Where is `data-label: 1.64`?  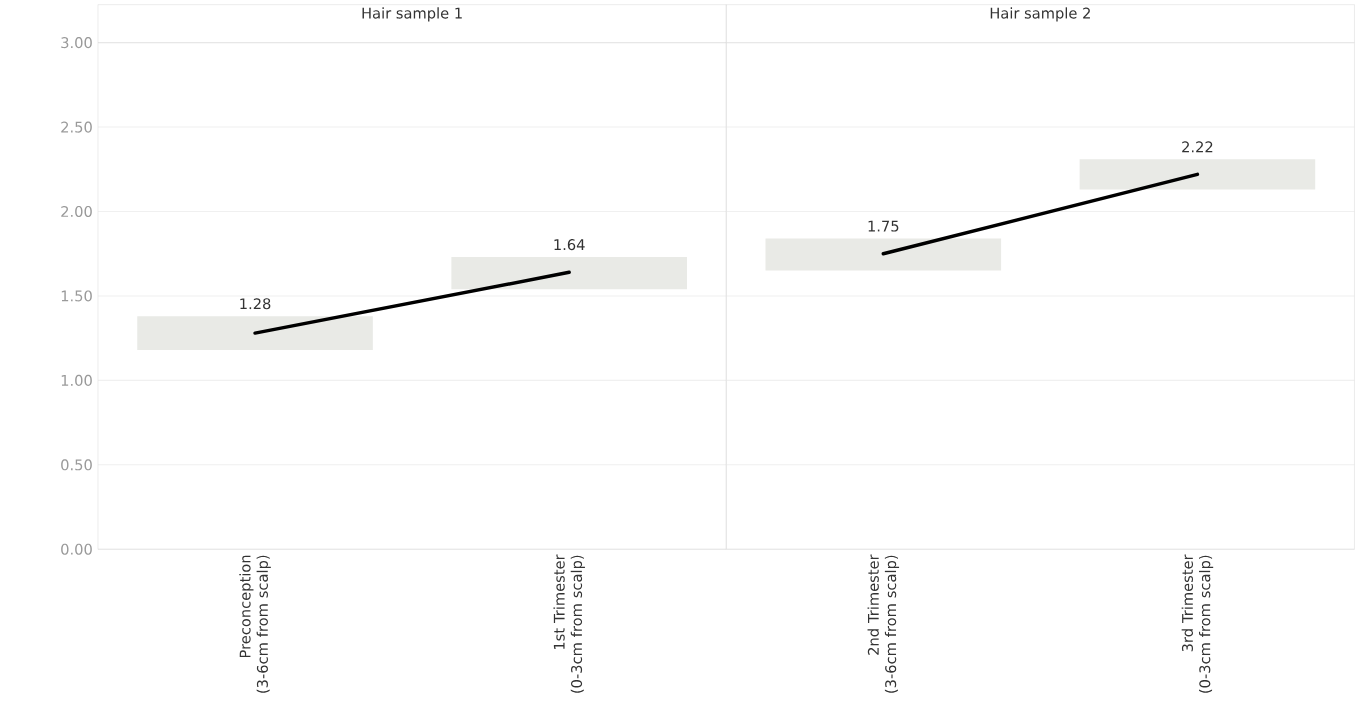 data-label: 1.64 is located at coordinates (569, 245).